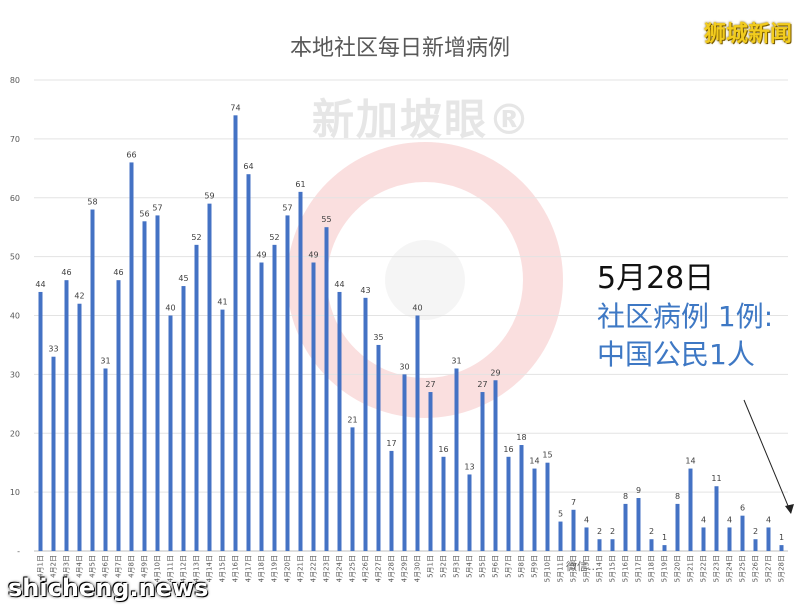 This screenshot has height=606, width=800. Describe the element at coordinates (288, 568) in the screenshot. I see `x-tick-label: 4月20日` at that location.